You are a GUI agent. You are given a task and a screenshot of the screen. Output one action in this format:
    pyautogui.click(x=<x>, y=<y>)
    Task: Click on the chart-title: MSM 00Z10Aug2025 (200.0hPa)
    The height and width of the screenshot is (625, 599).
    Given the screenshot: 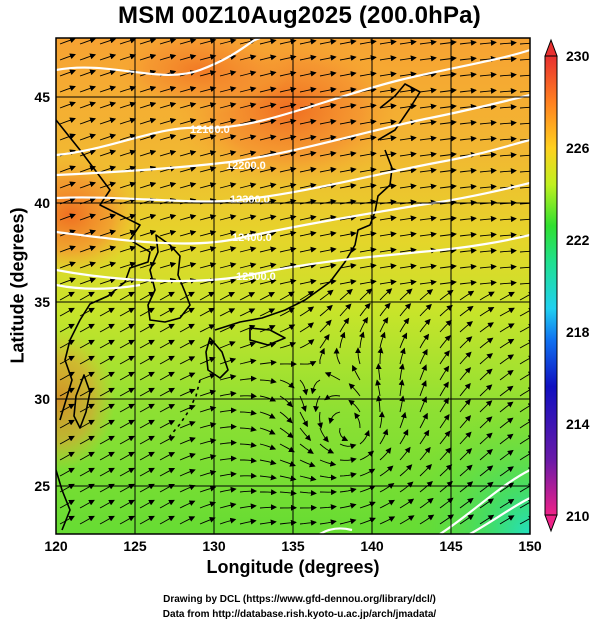 What is the action you would take?
    pyautogui.click(x=299, y=15)
    